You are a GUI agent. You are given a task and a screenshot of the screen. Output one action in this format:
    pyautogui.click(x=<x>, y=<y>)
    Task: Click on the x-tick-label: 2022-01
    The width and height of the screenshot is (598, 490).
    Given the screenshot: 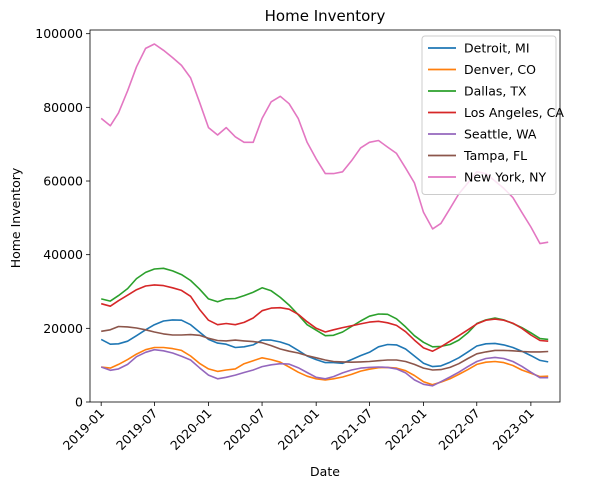 What is the action you would take?
    pyautogui.click(x=406, y=430)
    